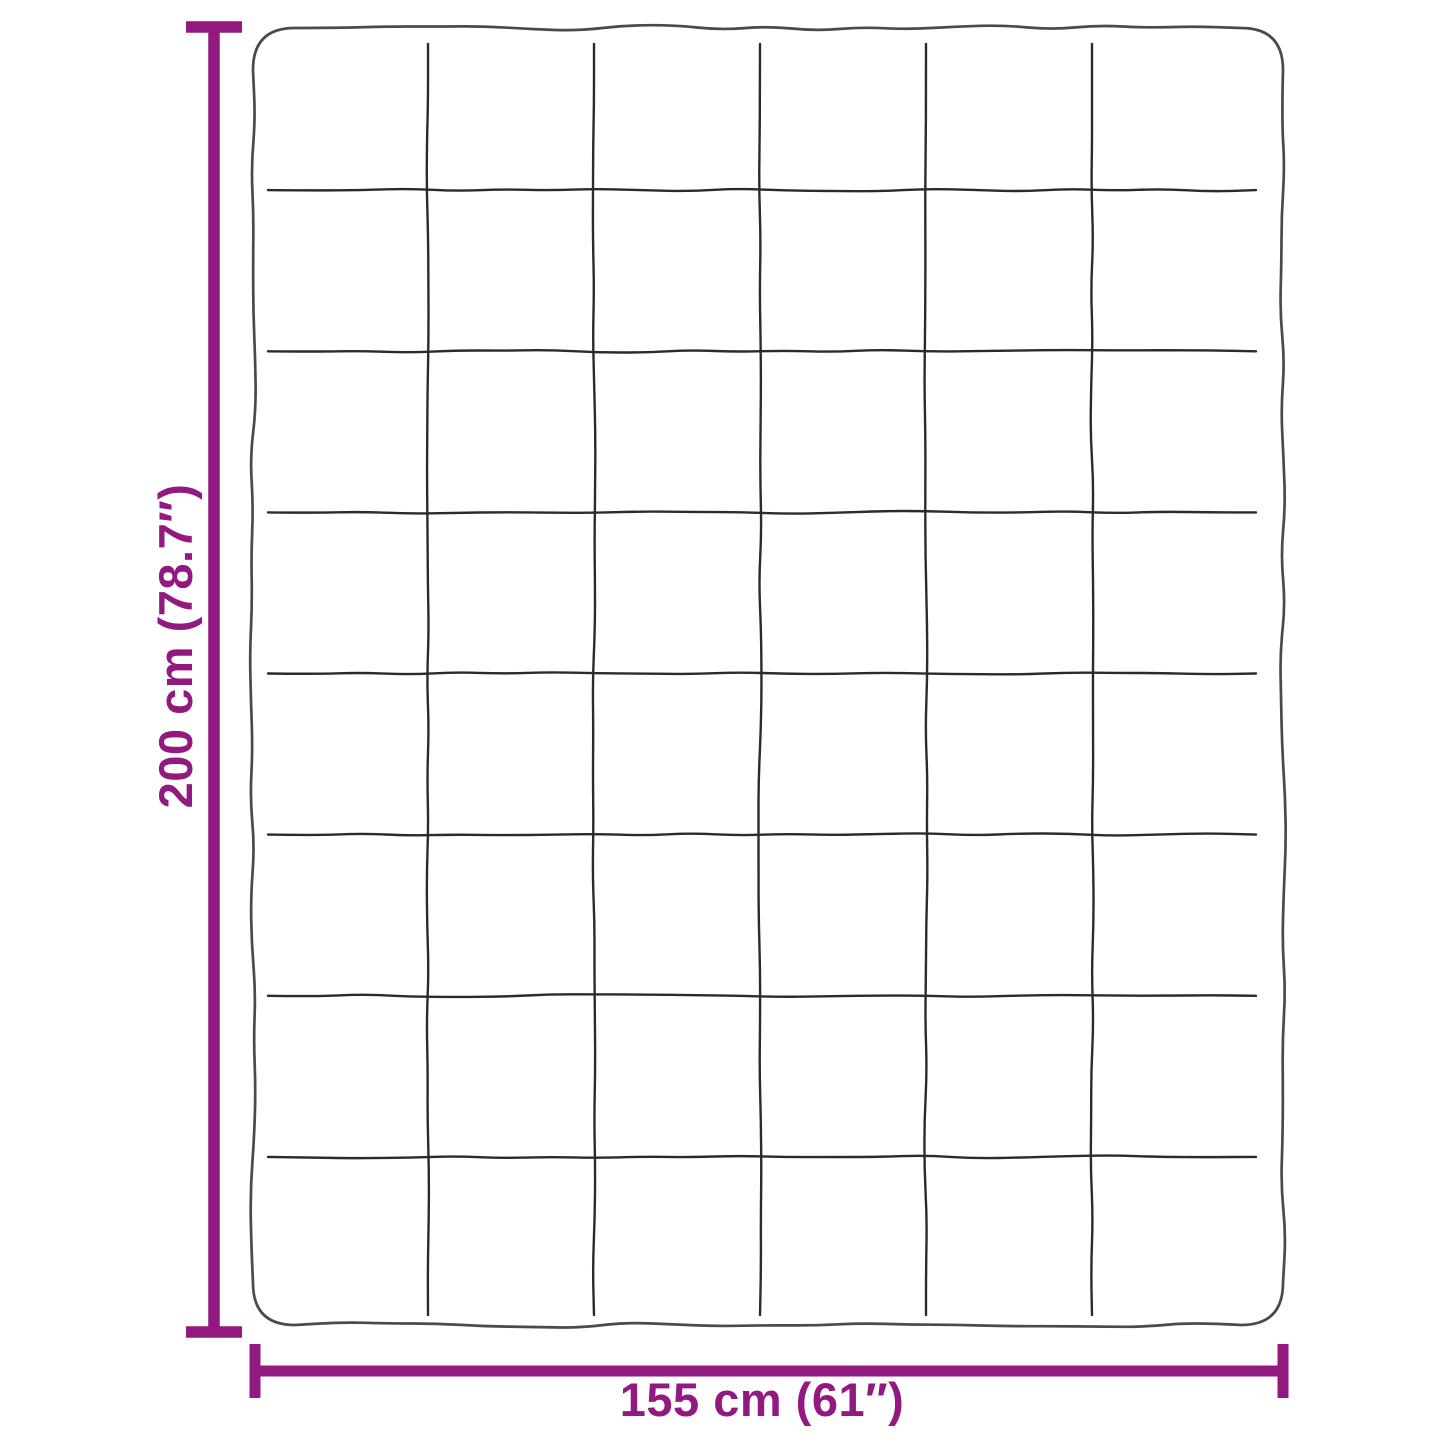  I want to click on width-dimension: 155 cm (61″), so click(769, 1385).